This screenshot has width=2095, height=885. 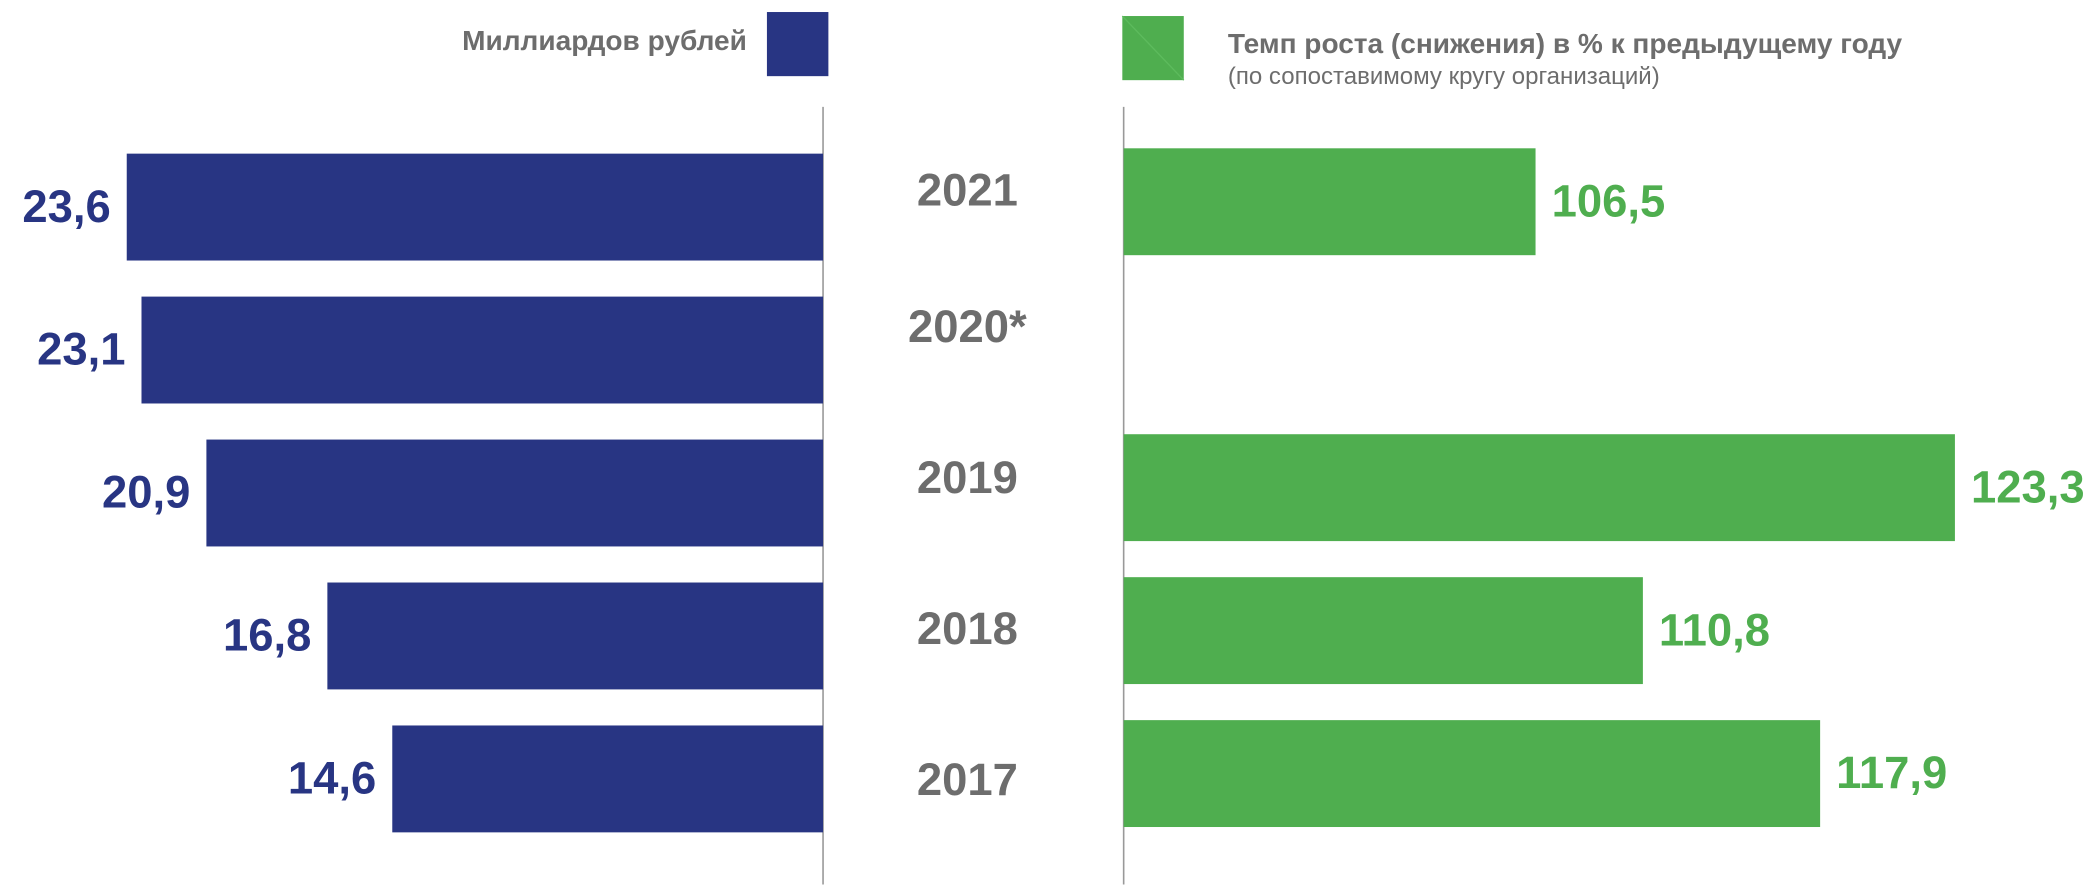 What do you see at coordinates (1153, 48) in the screenshot?
I see `legend-swatch-edge` at bounding box center [1153, 48].